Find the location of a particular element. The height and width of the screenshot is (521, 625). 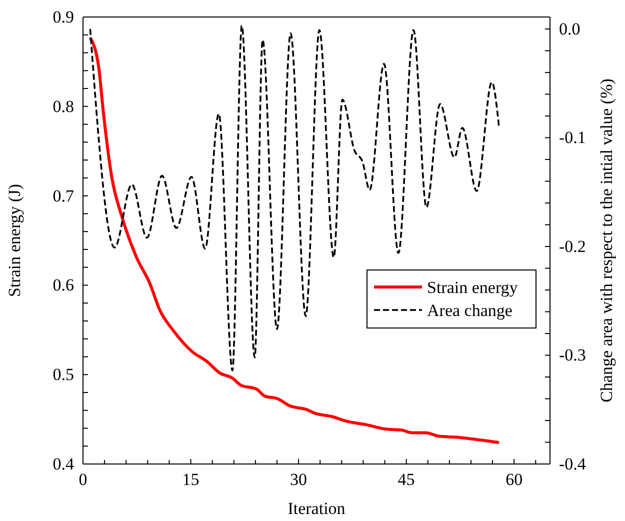

x-tick-label: 60 is located at coordinates (514, 480).